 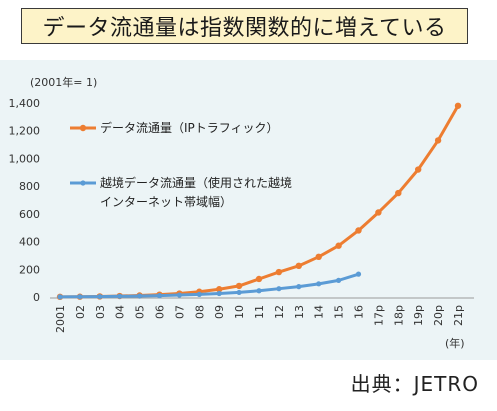 I want to click on x-tick-label: 2001, so click(x=60, y=319).